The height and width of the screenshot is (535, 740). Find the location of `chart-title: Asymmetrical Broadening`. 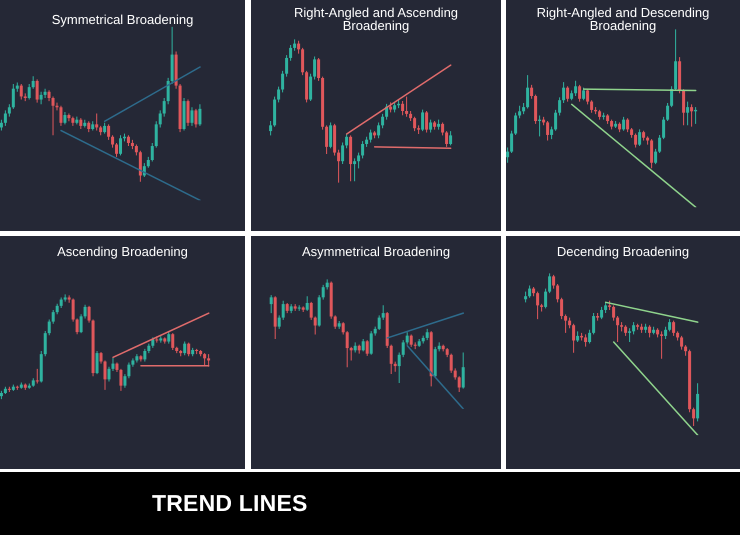

chart-title: Asymmetrical Broadening is located at coordinates (376, 251).